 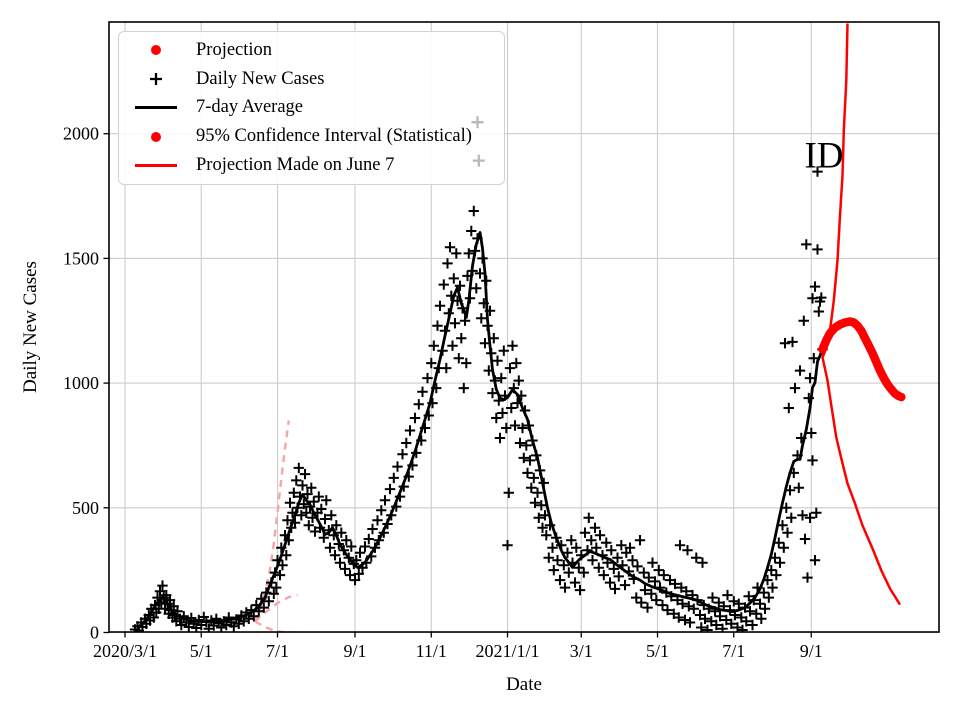 What do you see at coordinates (260, 78) in the screenshot?
I see `legend-label: Daily New Cases` at bounding box center [260, 78].